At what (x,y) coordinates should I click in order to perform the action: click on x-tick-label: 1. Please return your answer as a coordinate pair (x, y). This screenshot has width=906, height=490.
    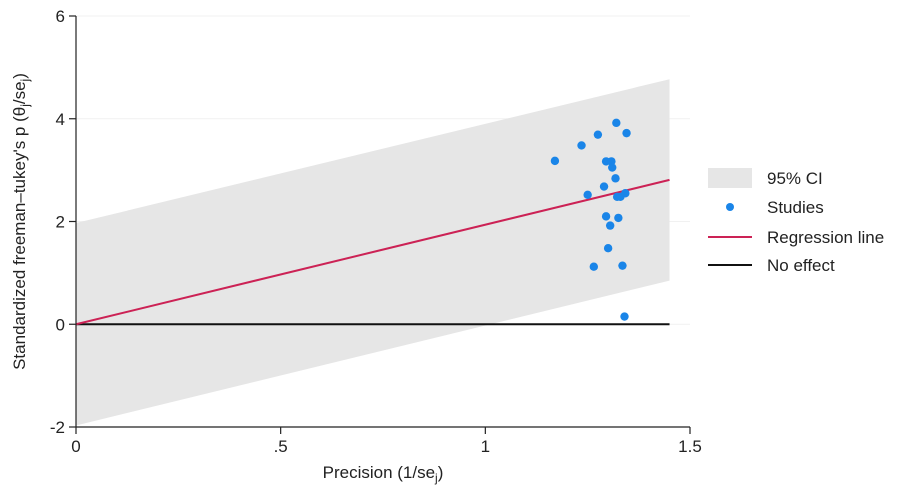
    Looking at the image, I should click on (485, 446).